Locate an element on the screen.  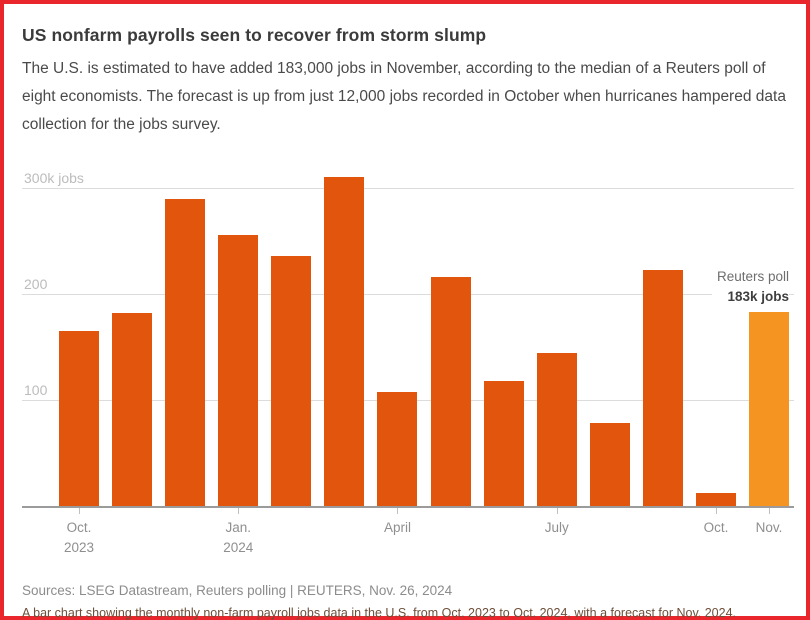
forecast-annotation: Reuters poll 183k jobs is located at coordinates (750, 287).